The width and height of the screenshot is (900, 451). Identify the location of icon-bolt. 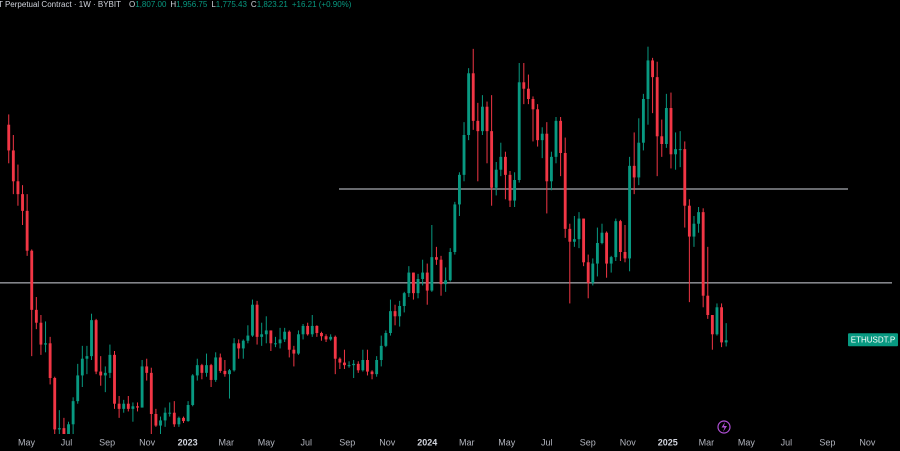
(724, 427).